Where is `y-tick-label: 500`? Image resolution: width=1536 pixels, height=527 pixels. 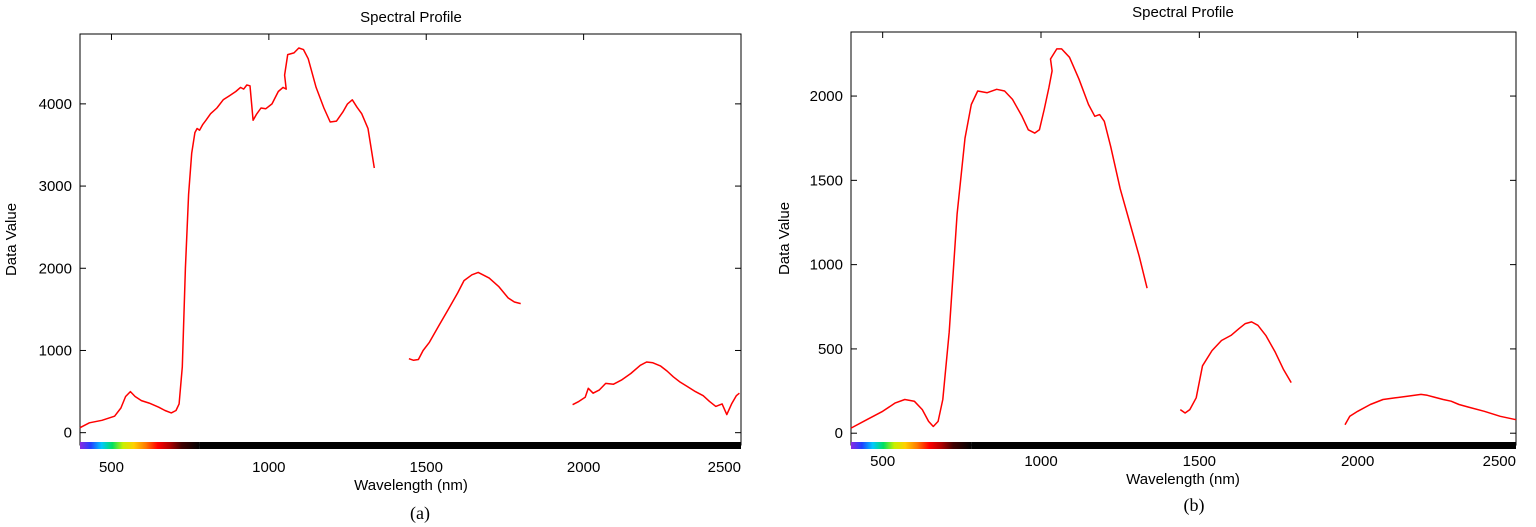 y-tick-label: 500 is located at coordinates (830, 349).